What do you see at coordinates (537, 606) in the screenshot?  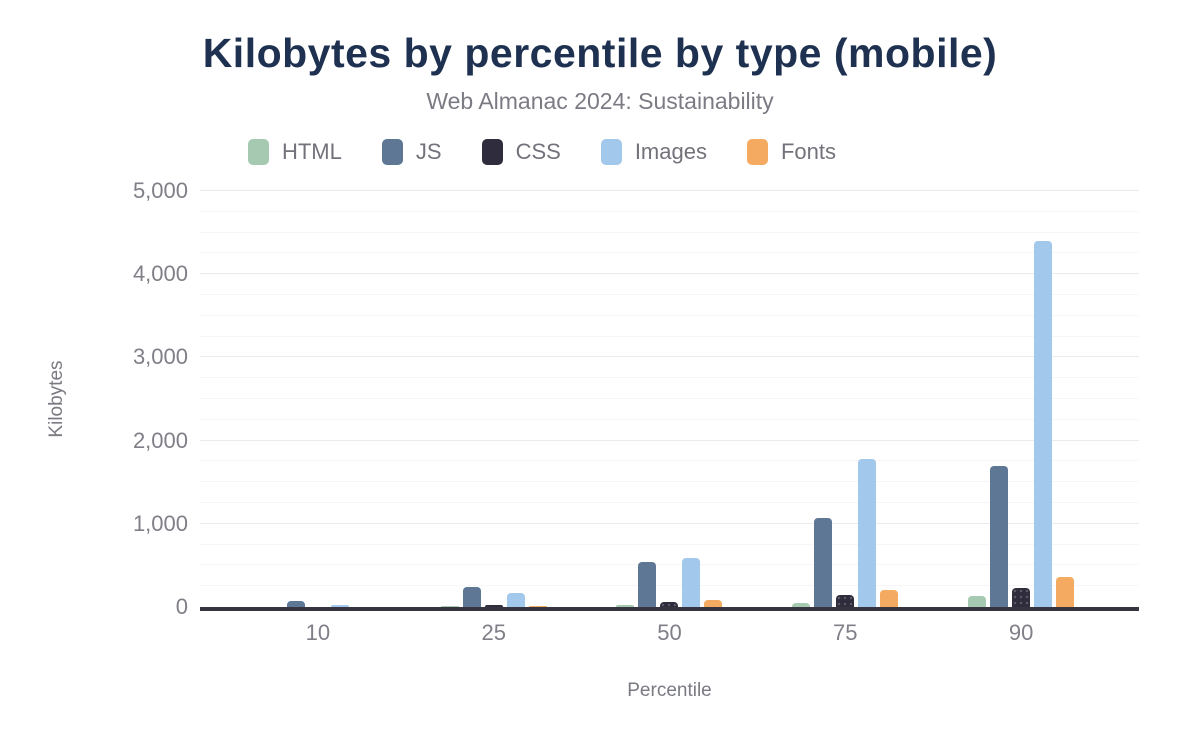 I see `bar-fonts-p25` at bounding box center [537, 606].